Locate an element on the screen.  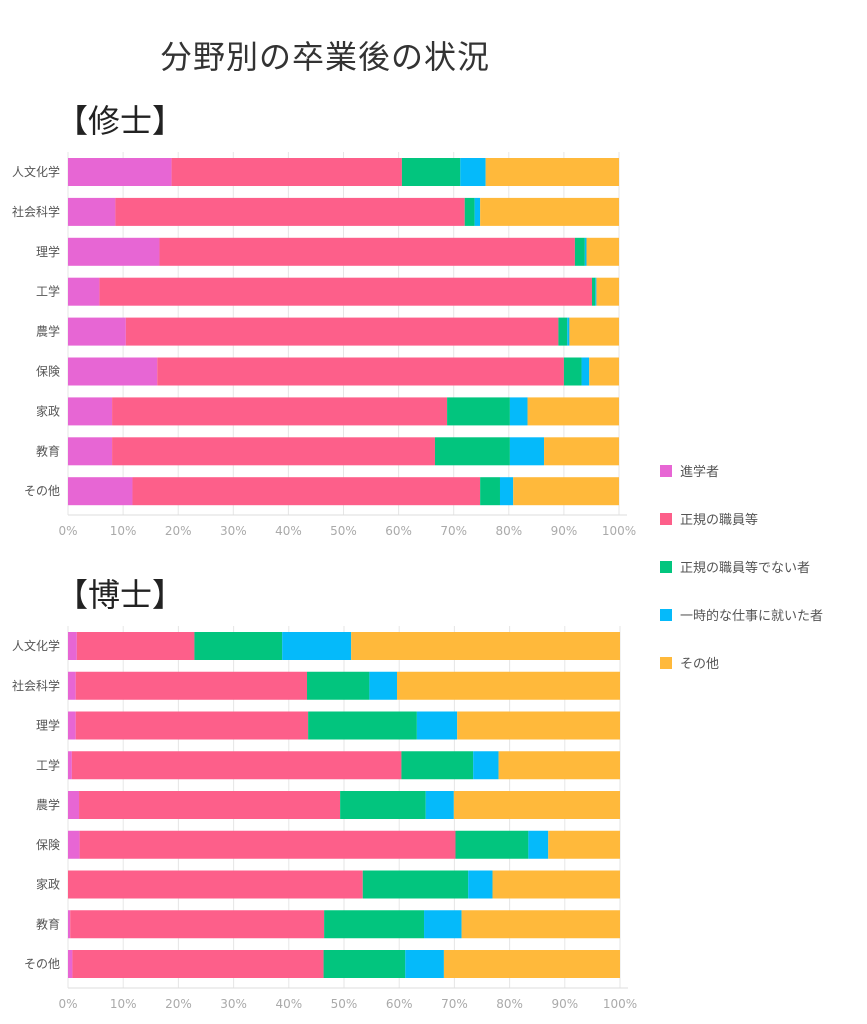
category-label: 社会科学 is located at coordinates (36, 685).